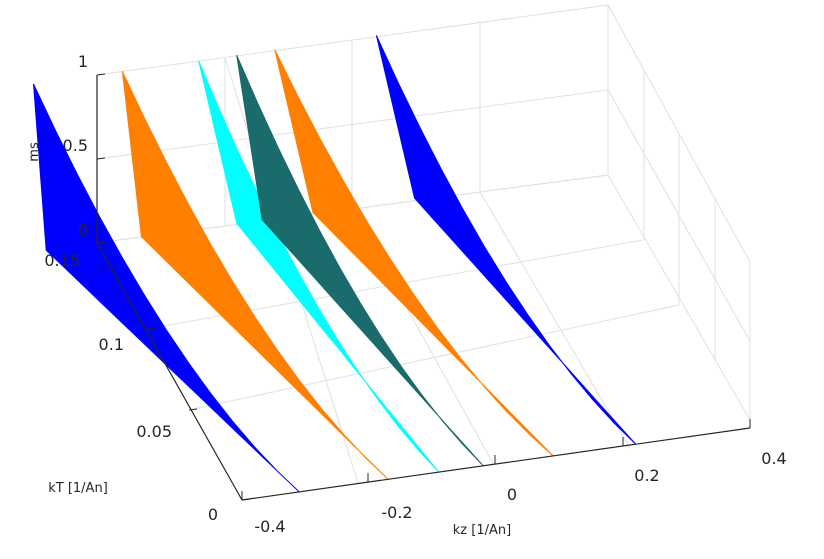 The image size is (824, 559). What do you see at coordinates (154, 431) in the screenshot?
I see `y-tick-005: 0.05` at bounding box center [154, 431].